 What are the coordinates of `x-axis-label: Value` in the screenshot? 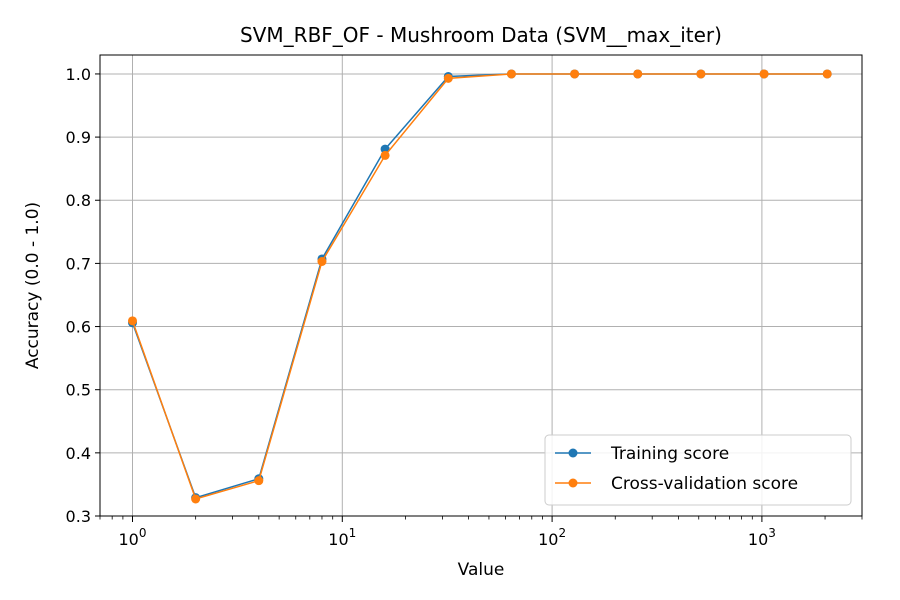 It's located at (481, 570).